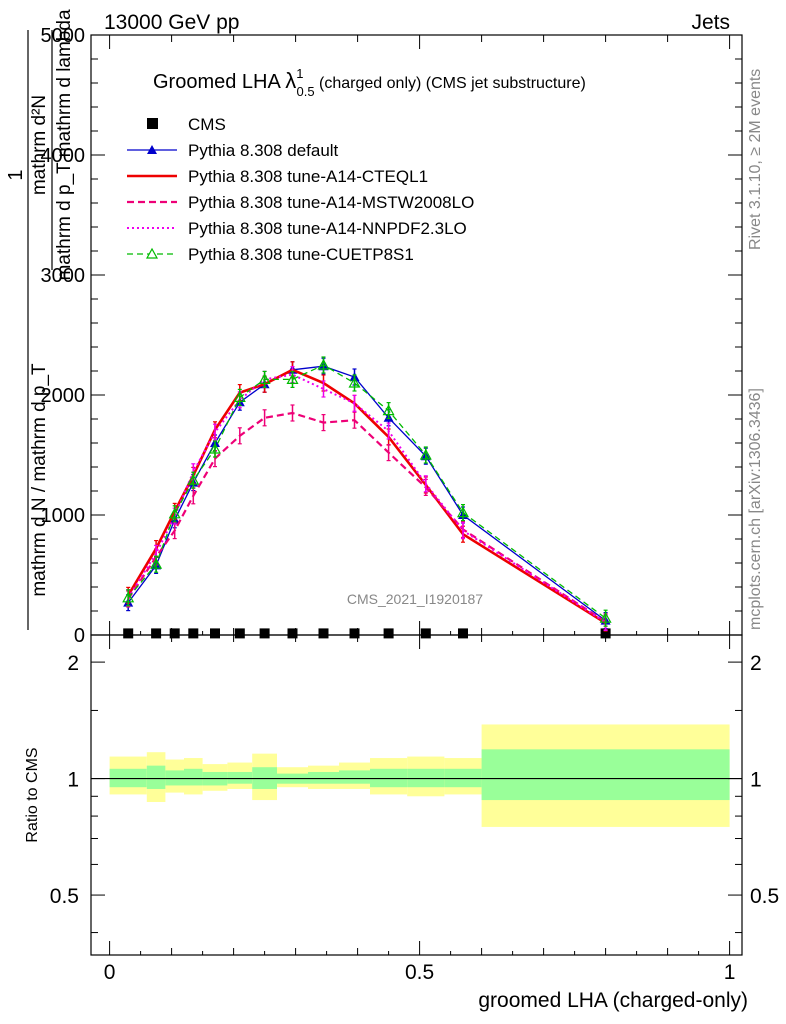 The height and width of the screenshot is (1024, 786). I want to click on legend-entry-5: Pythia 8.308 tune-CUETP8S1, so click(270, 254).